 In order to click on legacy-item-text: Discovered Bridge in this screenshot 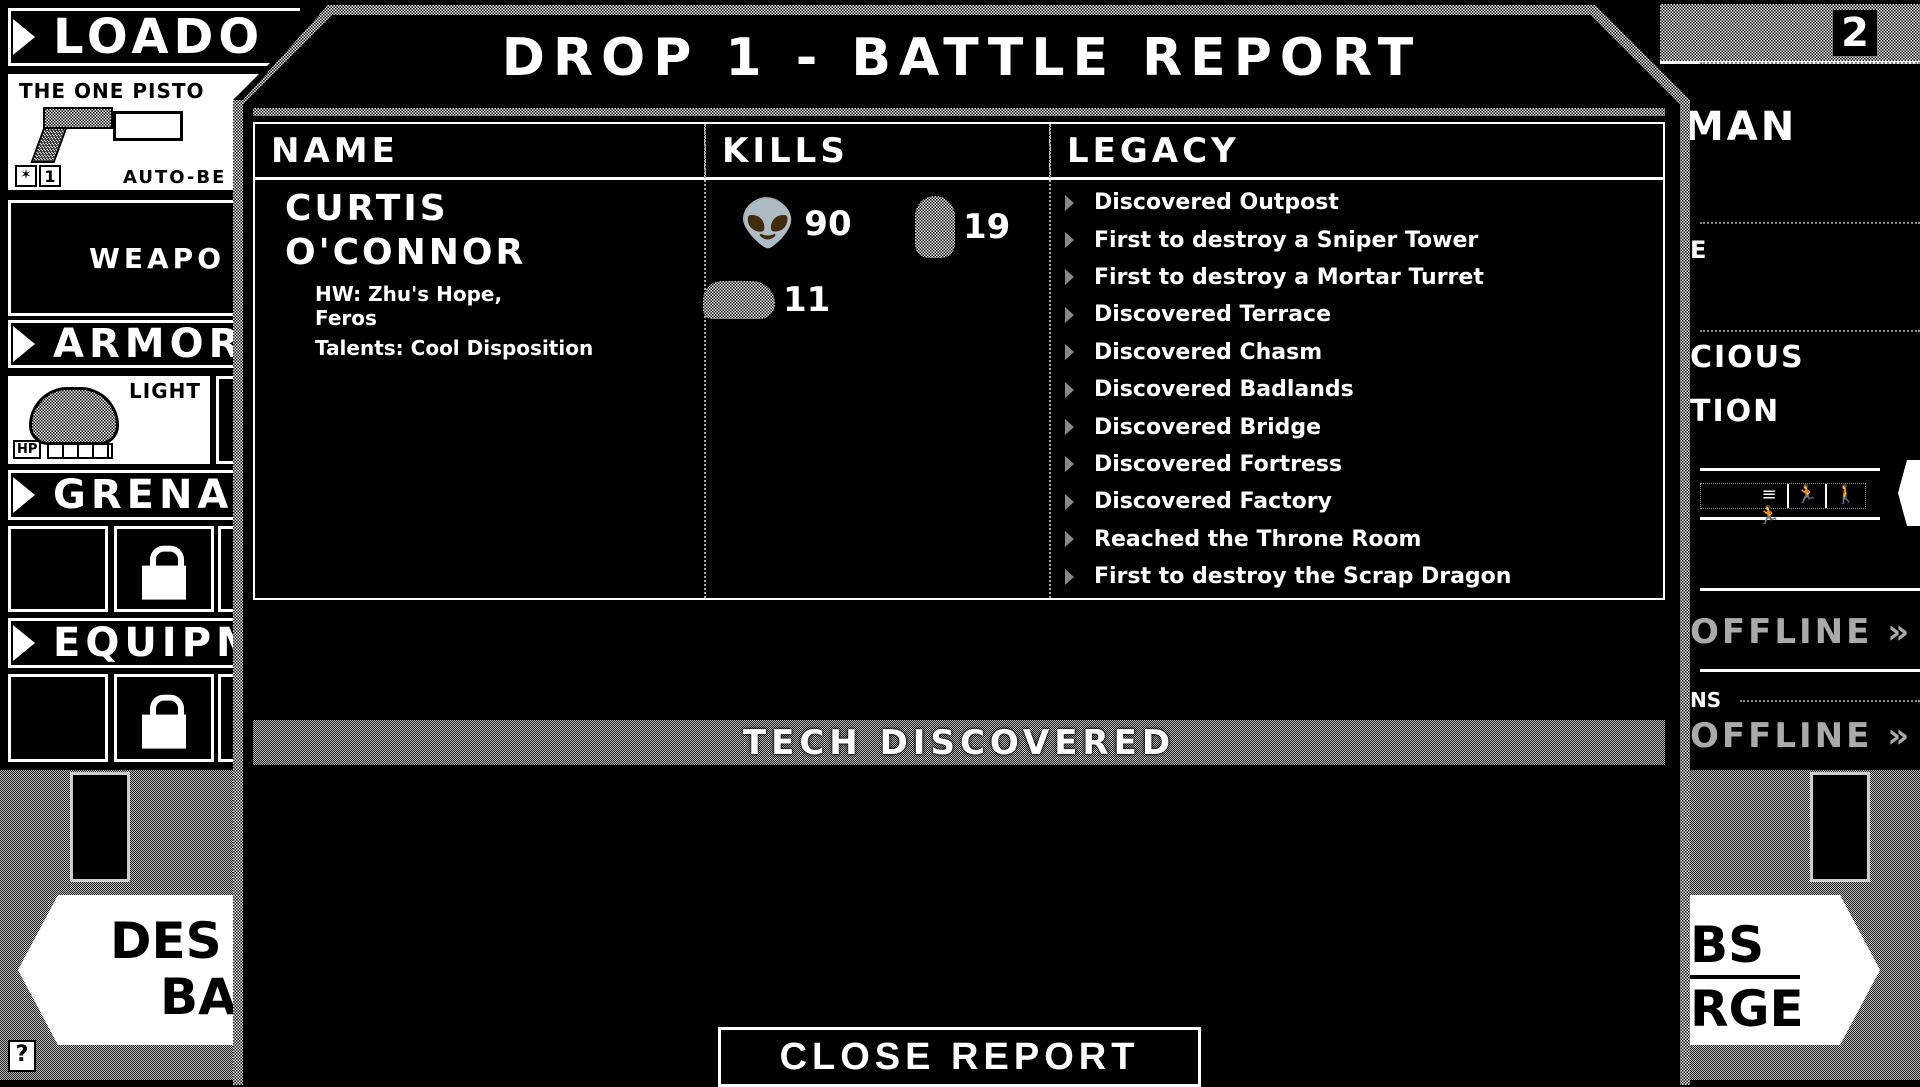, I will do `click(1208, 427)`.